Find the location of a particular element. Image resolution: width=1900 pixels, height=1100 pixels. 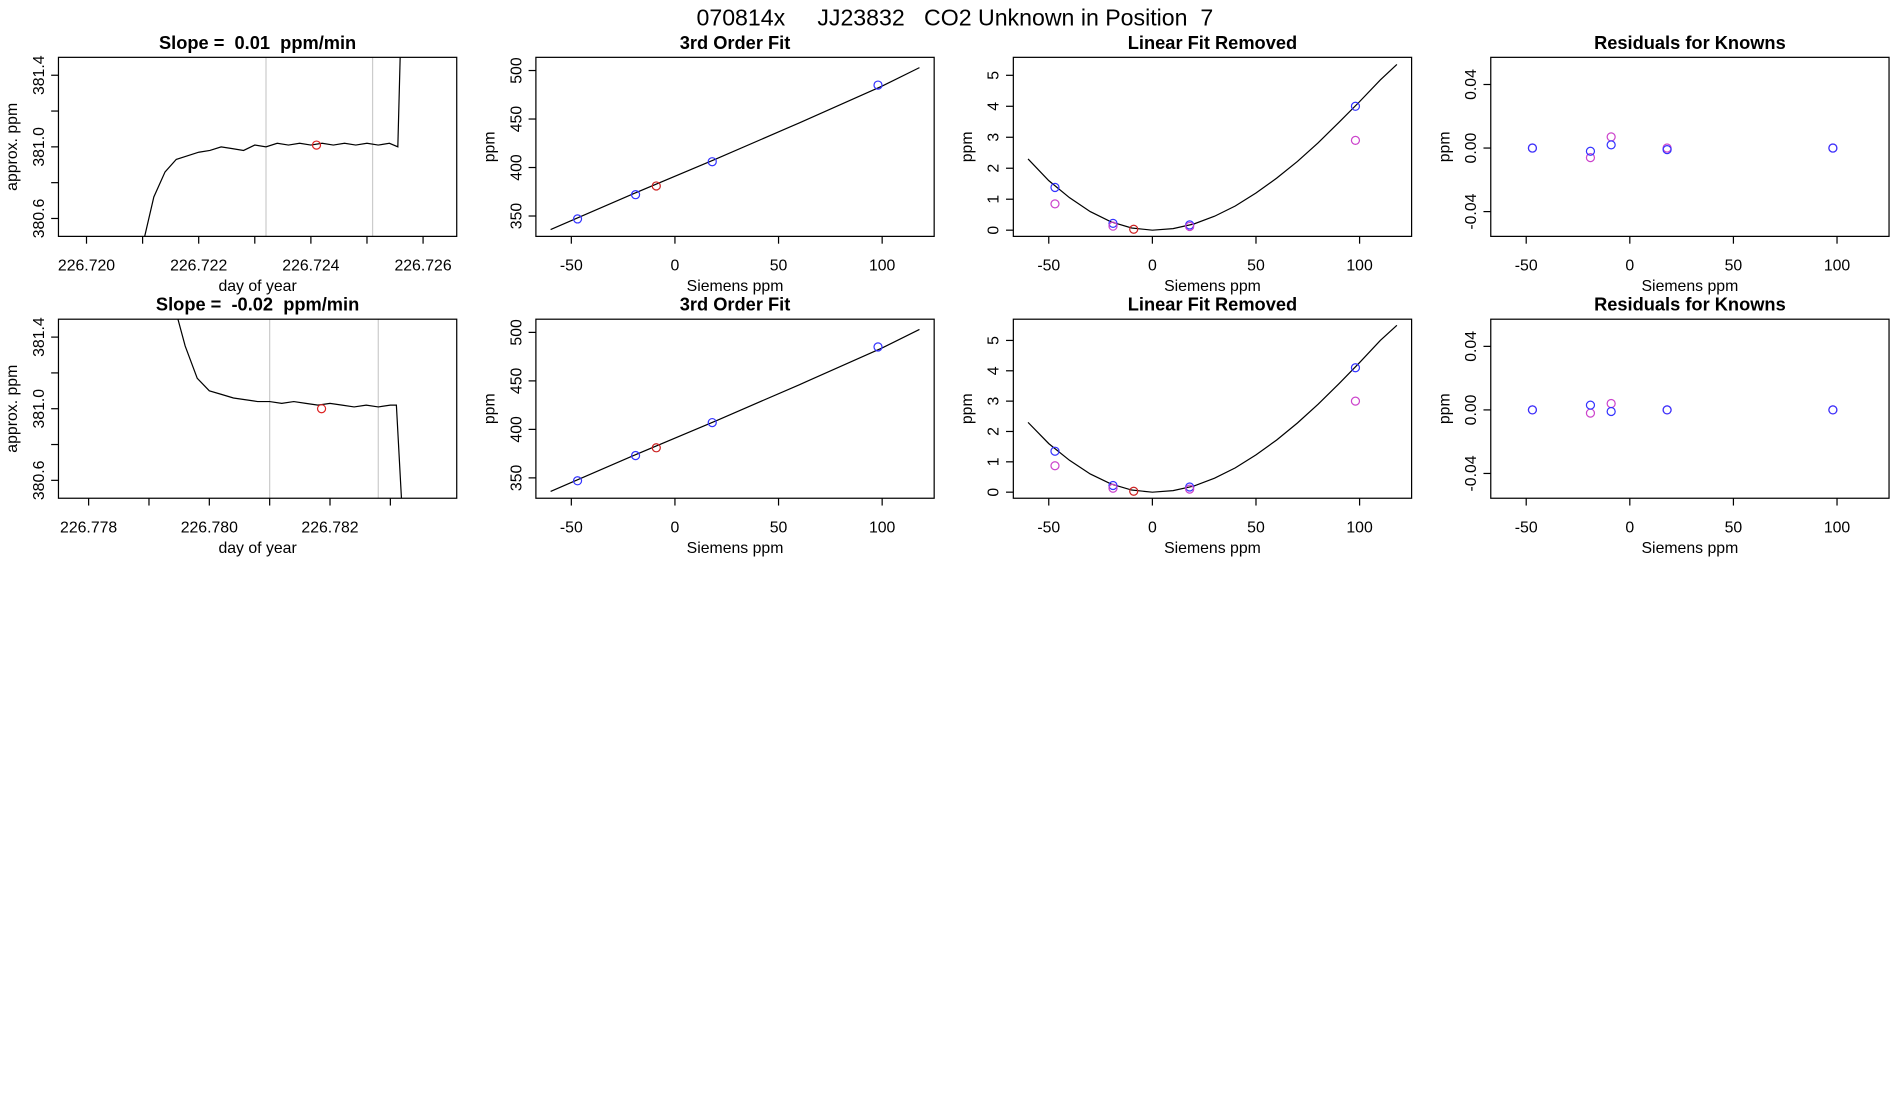

y-tick-label: 2 is located at coordinates (994, 168).